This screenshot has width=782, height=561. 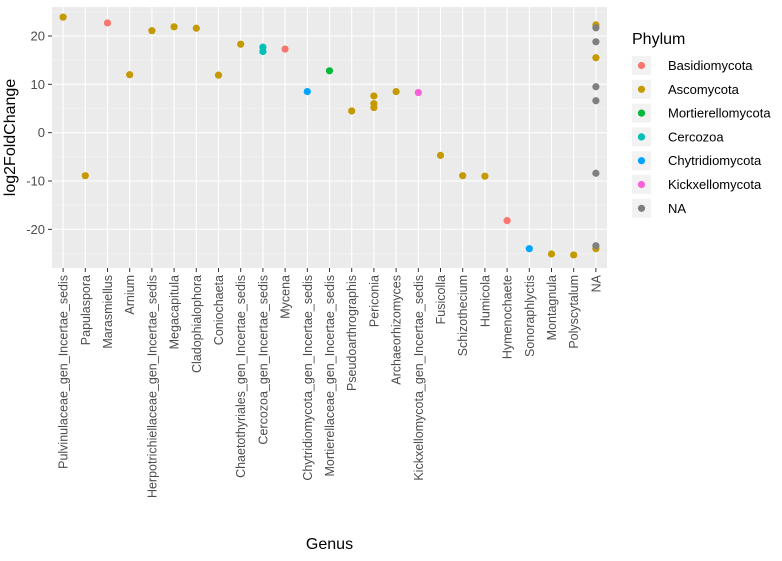 I want to click on x-tick-label: Coniochaeta, so click(x=219, y=310).